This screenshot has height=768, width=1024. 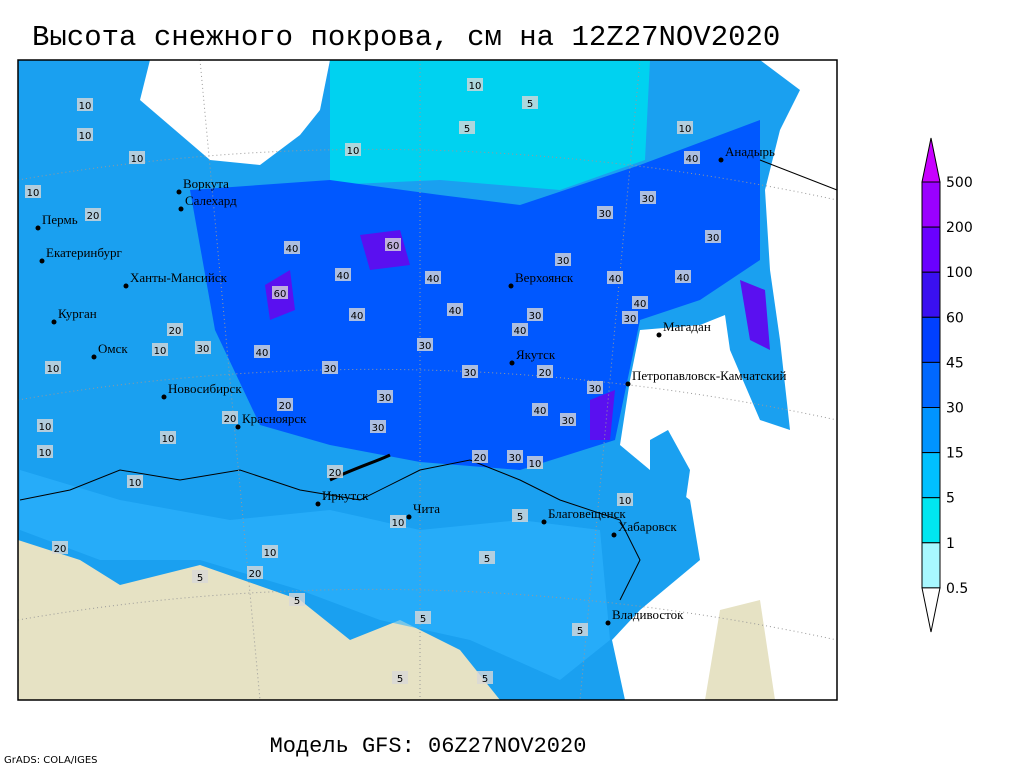 I want to click on city-label: Екатеринбург, so click(x=84, y=252).